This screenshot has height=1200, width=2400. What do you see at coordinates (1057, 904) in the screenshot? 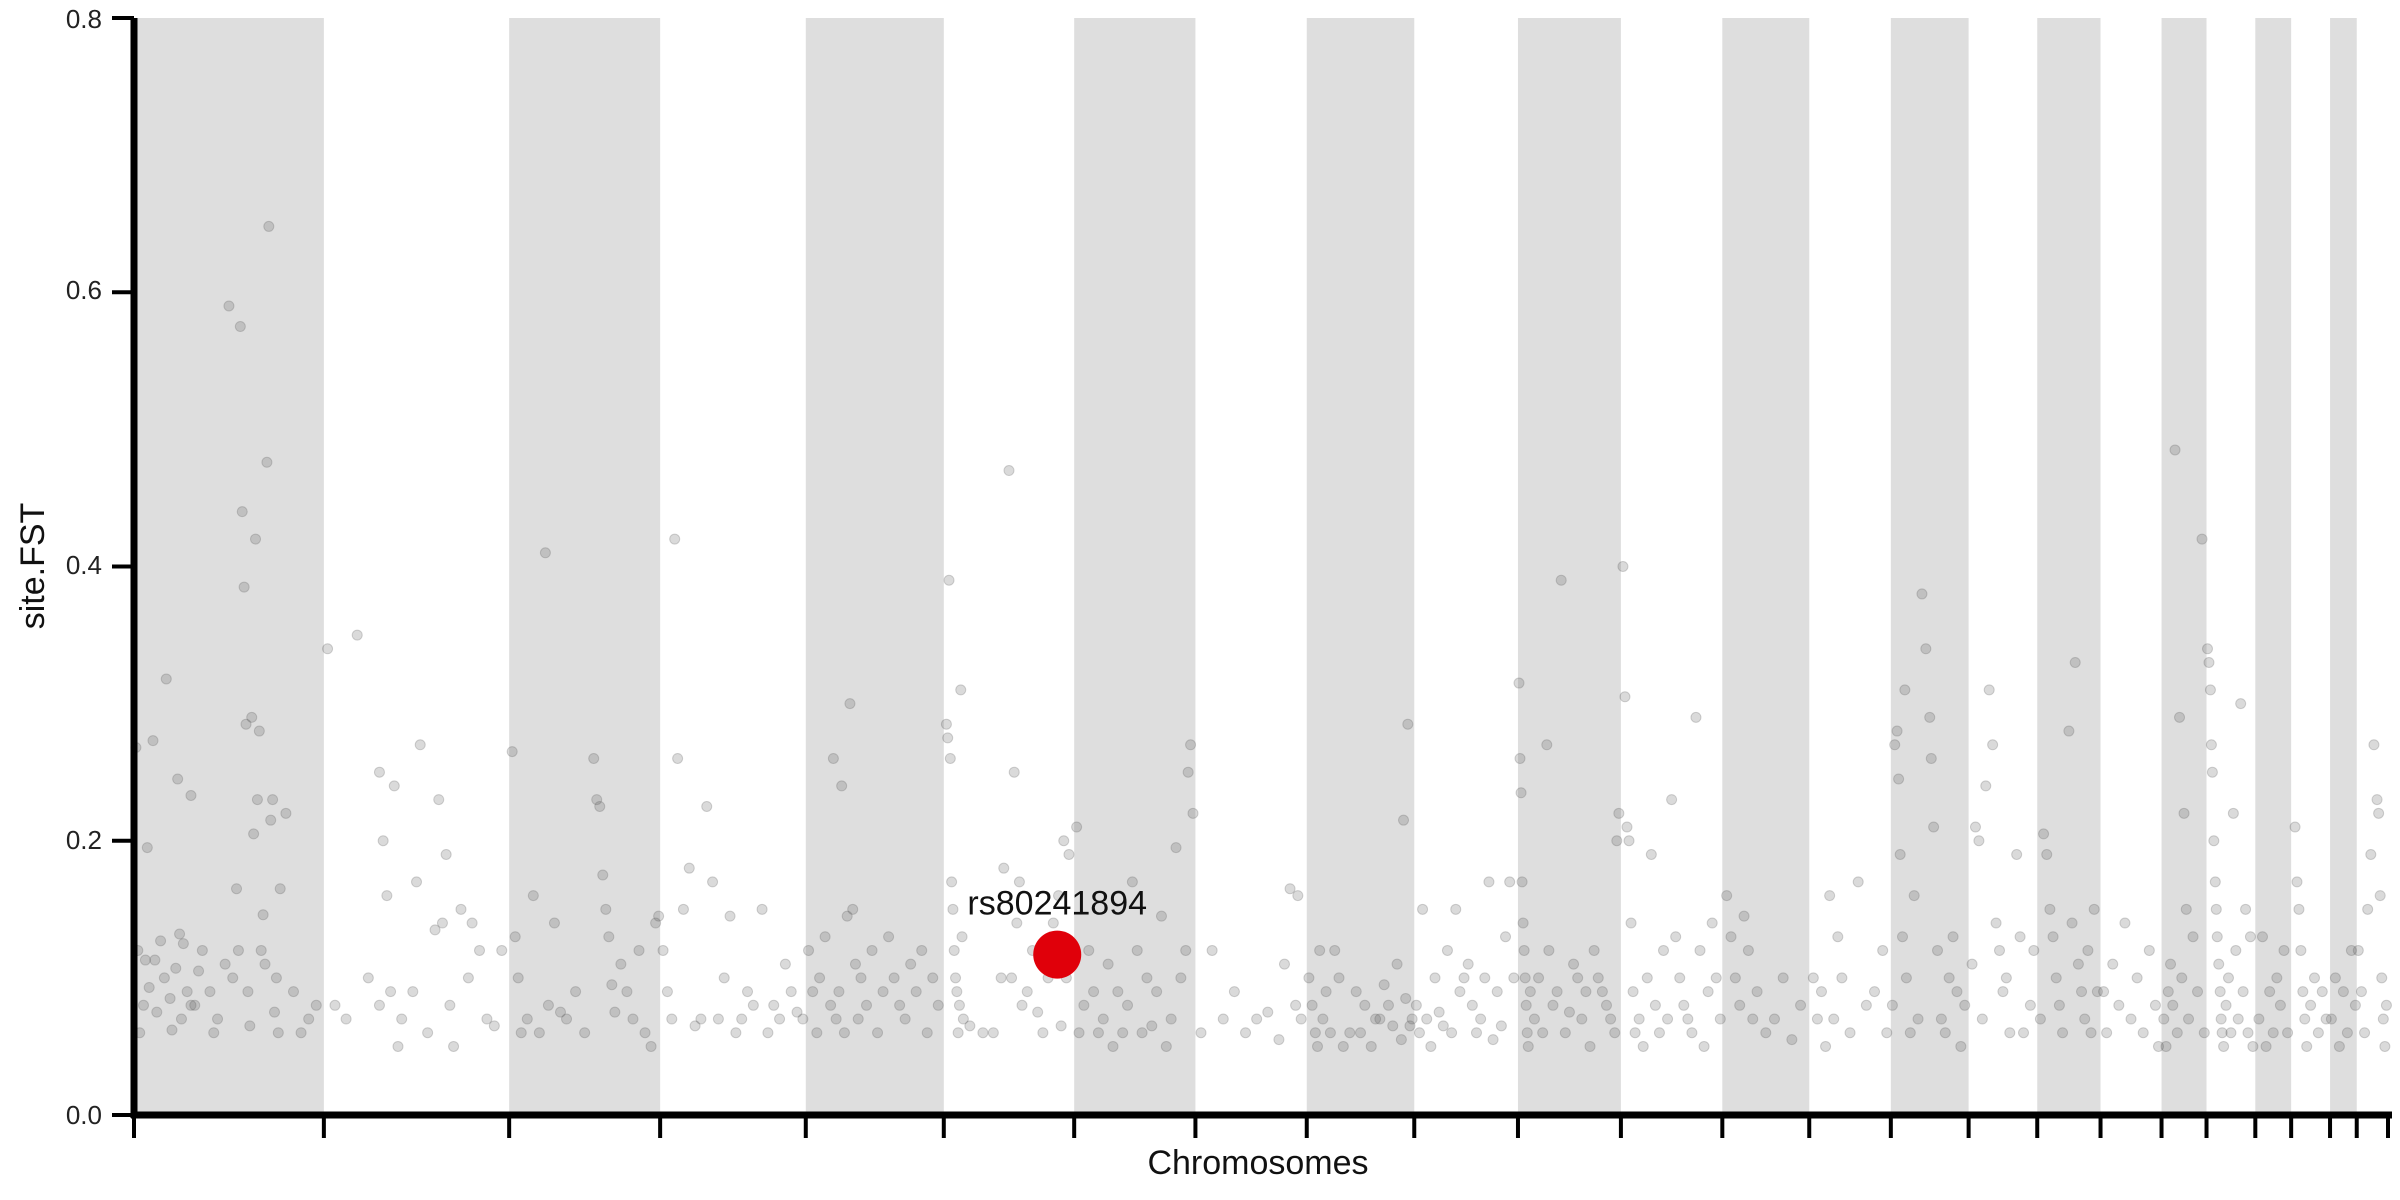
I see `highlight-label: rs80241894` at bounding box center [1057, 904].